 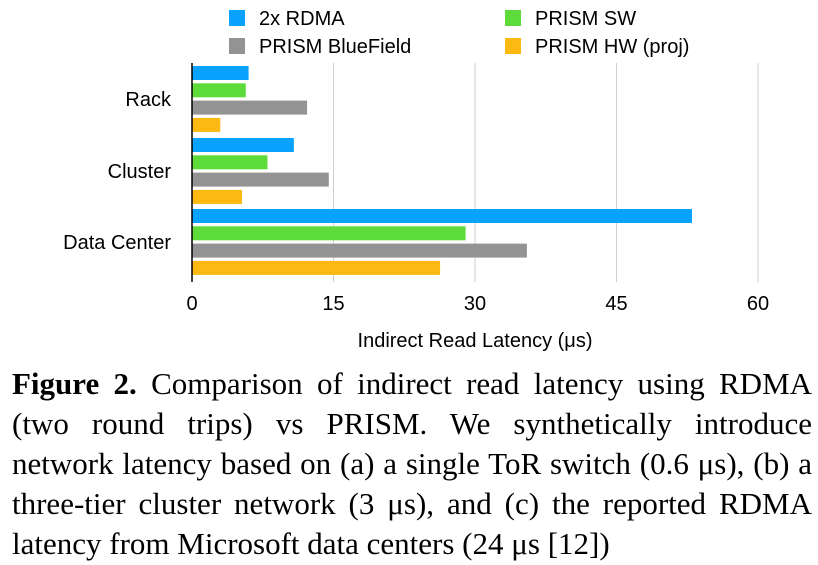 I want to click on x-tick-label-60: 60, so click(x=758, y=304).